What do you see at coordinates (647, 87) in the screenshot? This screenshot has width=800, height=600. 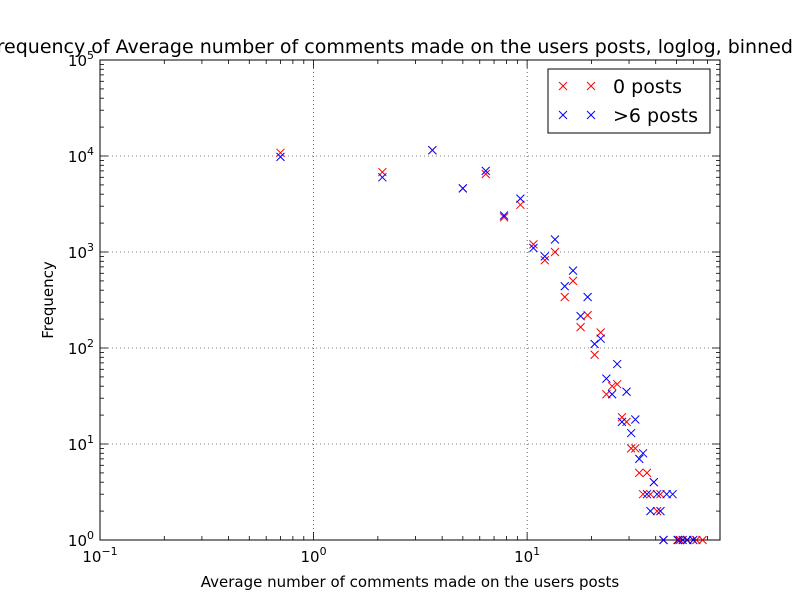 I see `legend-label-0-posts: 0 posts` at bounding box center [647, 87].